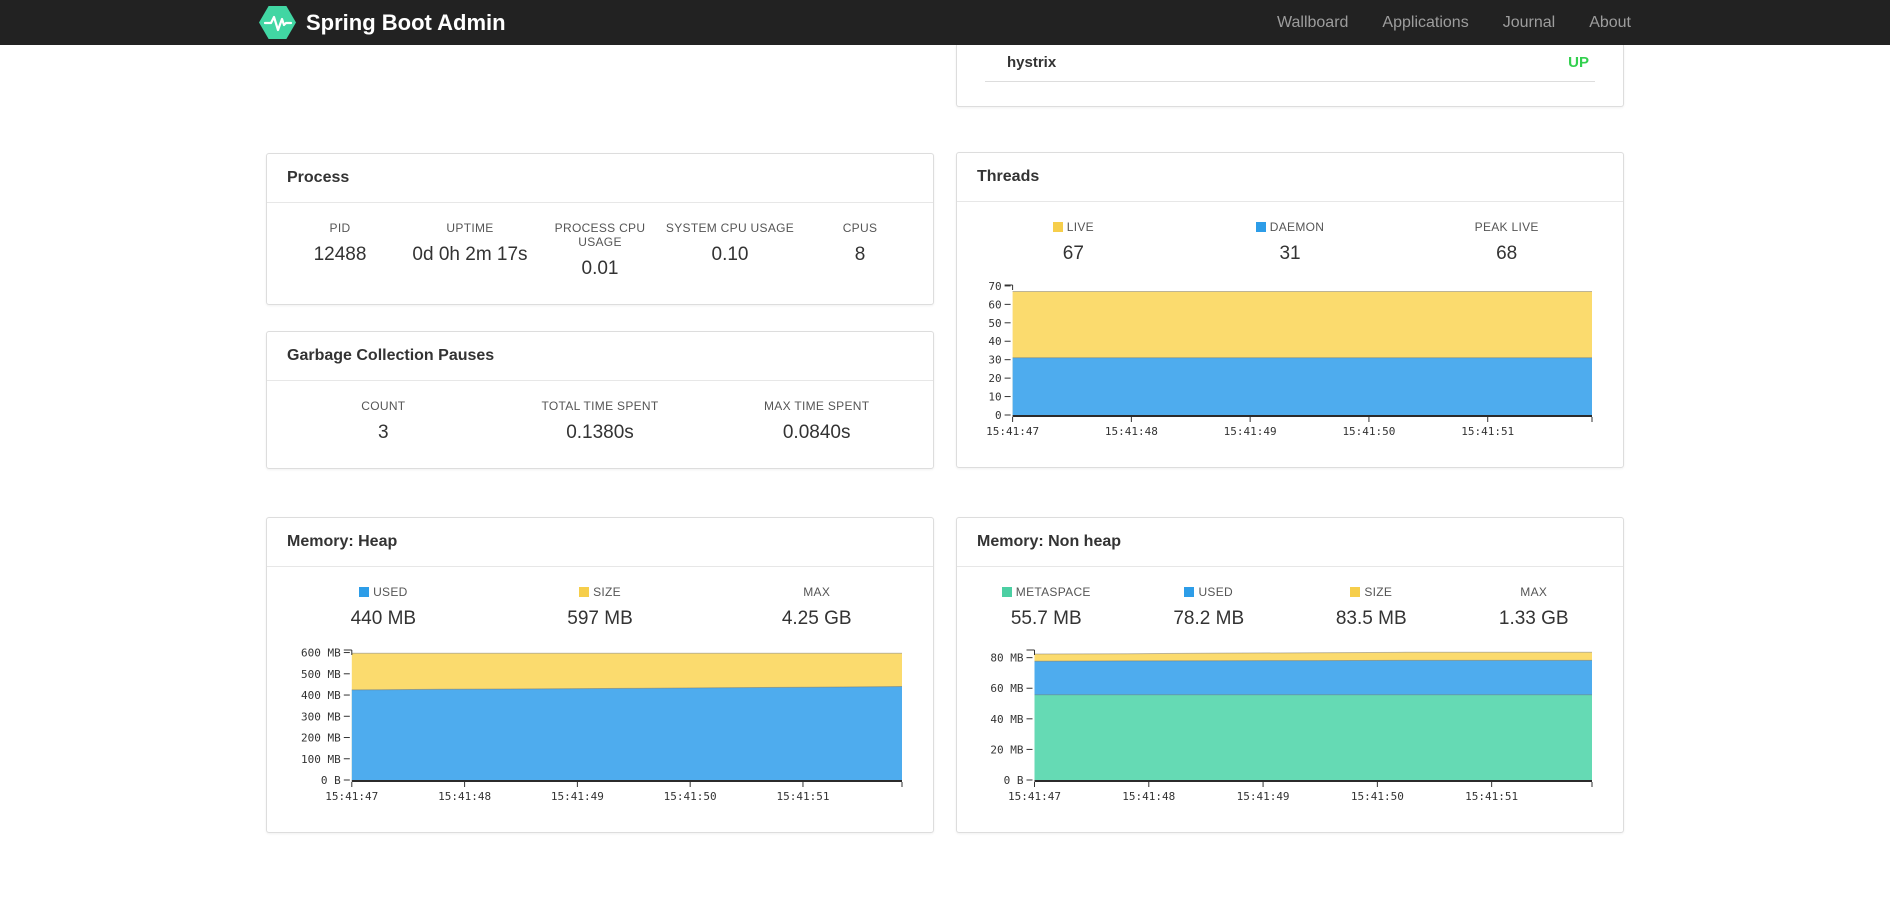 The height and width of the screenshot is (905, 1890). What do you see at coordinates (817, 421) in the screenshot?
I see `metric-gc-max-time: MAX TIME SPENT 0.0840s` at bounding box center [817, 421].